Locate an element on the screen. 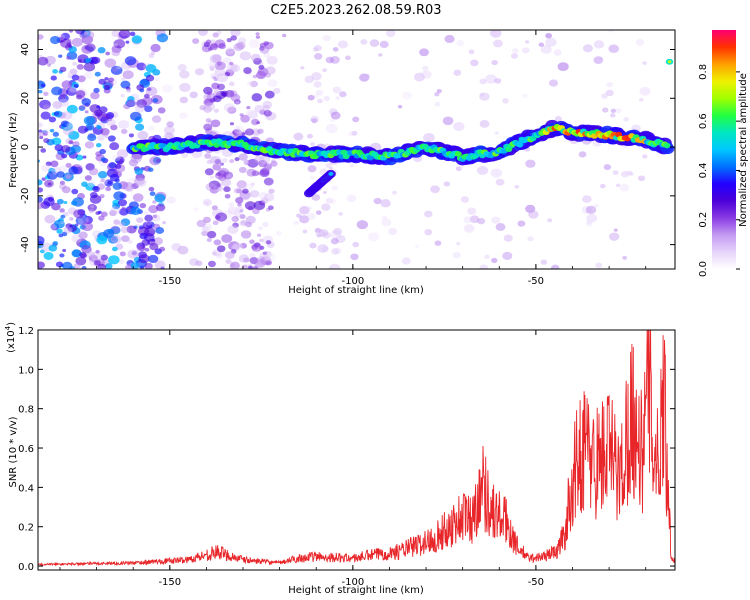  colorbar-ticks: 0.0 0.2 0.4 0.6 0.8 is located at coordinates (719, 170).